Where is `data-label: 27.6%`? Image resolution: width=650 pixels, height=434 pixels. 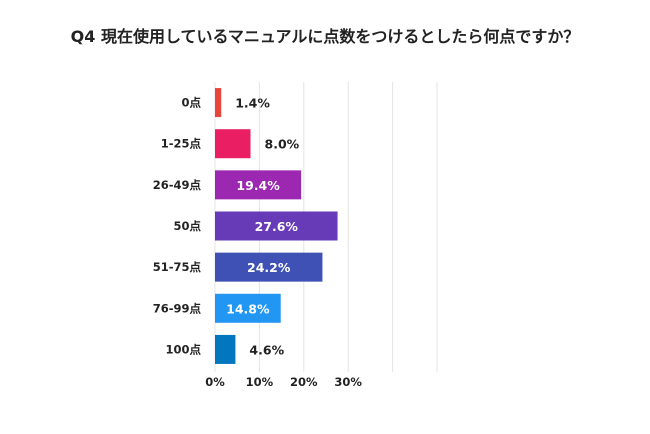 data-label: 27.6% is located at coordinates (277, 226).